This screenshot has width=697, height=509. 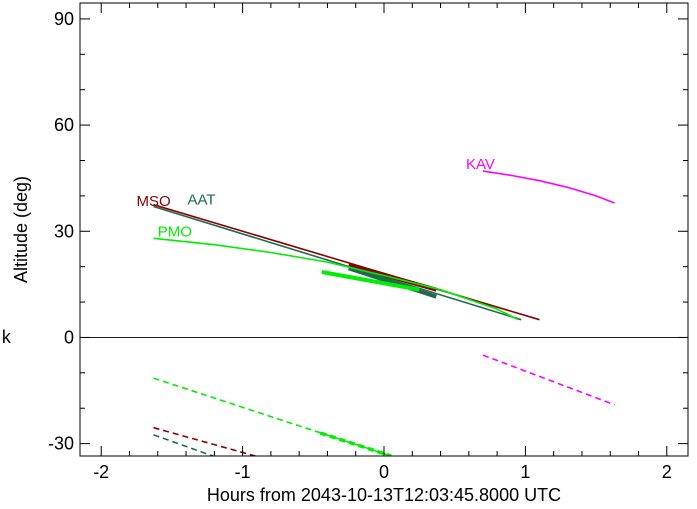 What do you see at coordinates (384, 495) in the screenshot?
I see `x-axis-title: Hours from 2043-10-13T12:03:45.8000 UTC` at bounding box center [384, 495].